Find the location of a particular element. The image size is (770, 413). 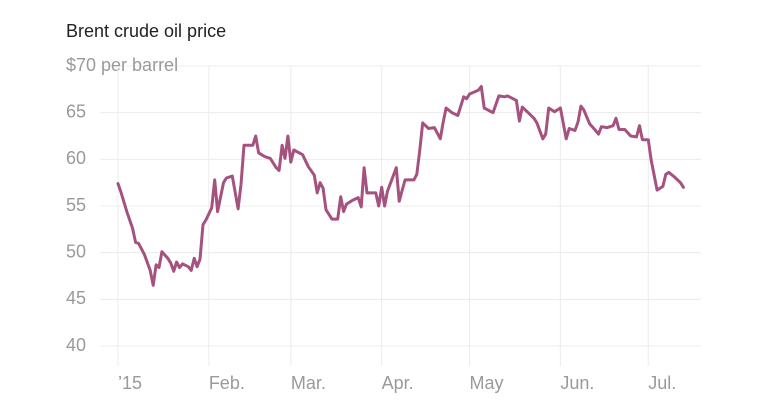

y-tick-label: 50 is located at coordinates (76, 251).